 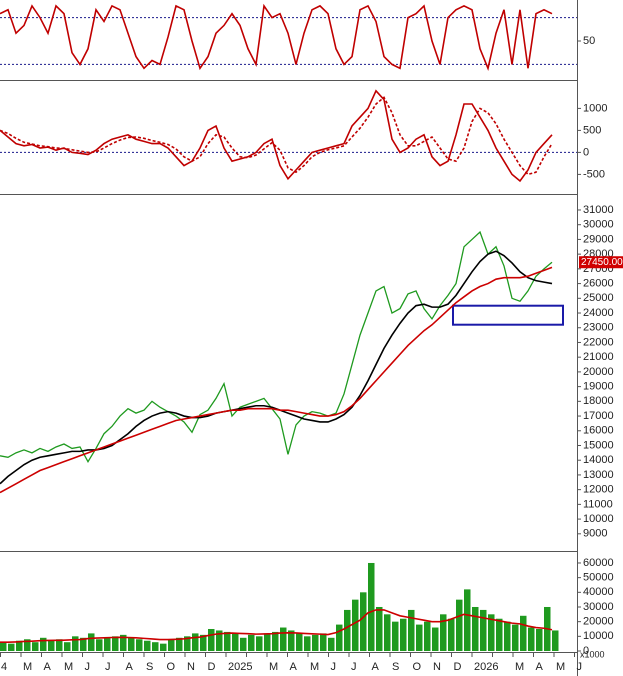 I want to click on y-tick-label: 21000, so click(x=598, y=357).